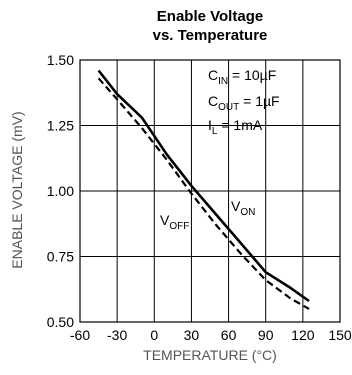 The image size is (352, 375). I want to click on annotation-il-rest: = 1mA, so click(239, 125).